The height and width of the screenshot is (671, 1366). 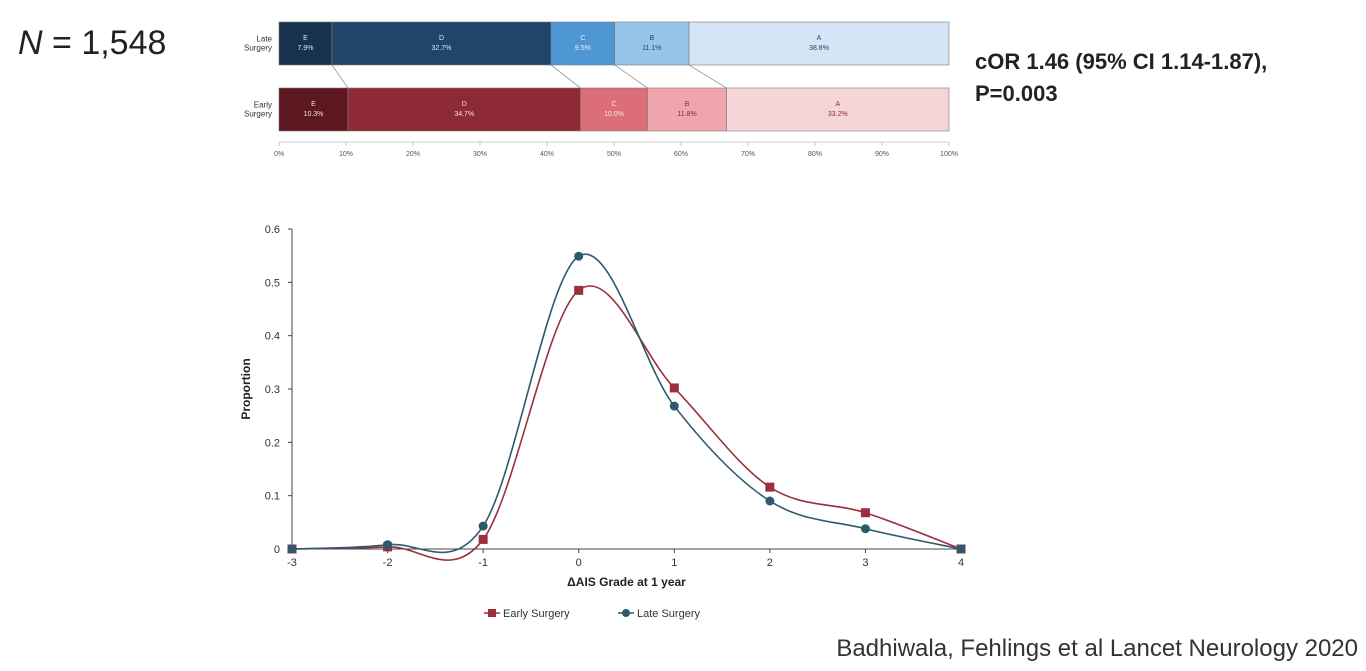 I want to click on y-tick-label: 0.1, so click(x=272, y=497).